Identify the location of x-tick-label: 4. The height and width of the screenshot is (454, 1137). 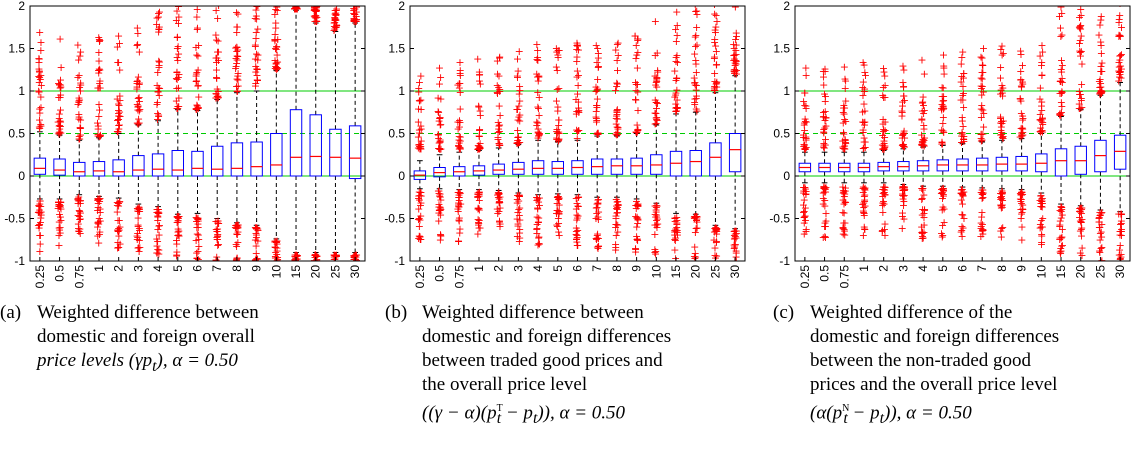
(538, 268).